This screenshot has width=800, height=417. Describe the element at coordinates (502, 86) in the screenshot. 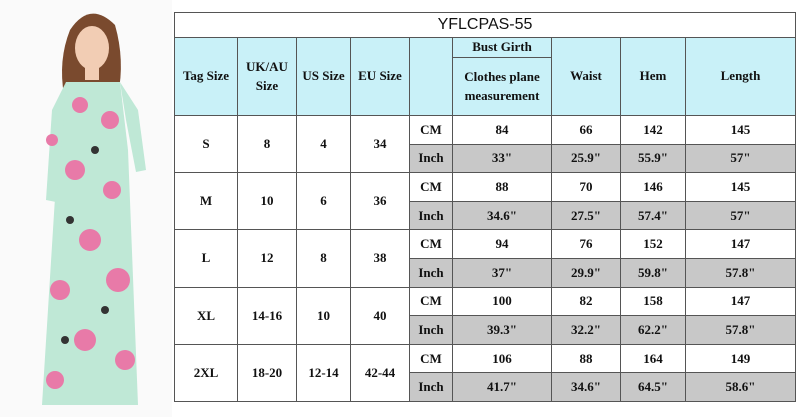

I see `column-subheader: Clothes plane measurement` at that location.